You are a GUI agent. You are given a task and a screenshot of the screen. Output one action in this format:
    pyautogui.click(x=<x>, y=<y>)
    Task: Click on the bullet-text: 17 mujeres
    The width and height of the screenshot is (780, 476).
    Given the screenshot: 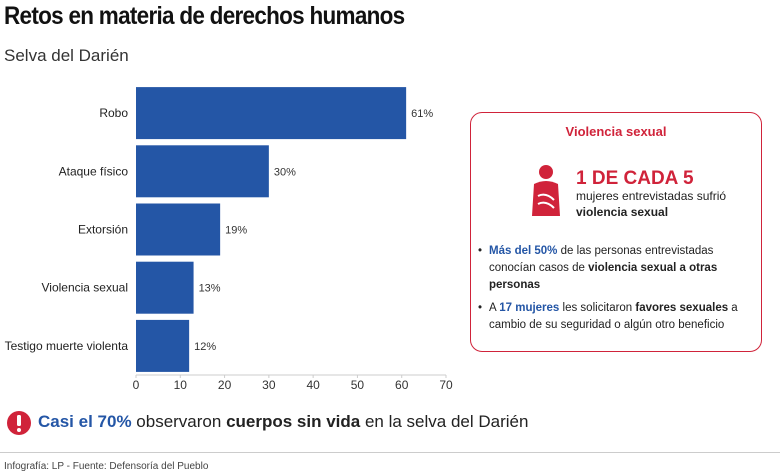 What is the action you would take?
    pyautogui.click(x=529, y=308)
    